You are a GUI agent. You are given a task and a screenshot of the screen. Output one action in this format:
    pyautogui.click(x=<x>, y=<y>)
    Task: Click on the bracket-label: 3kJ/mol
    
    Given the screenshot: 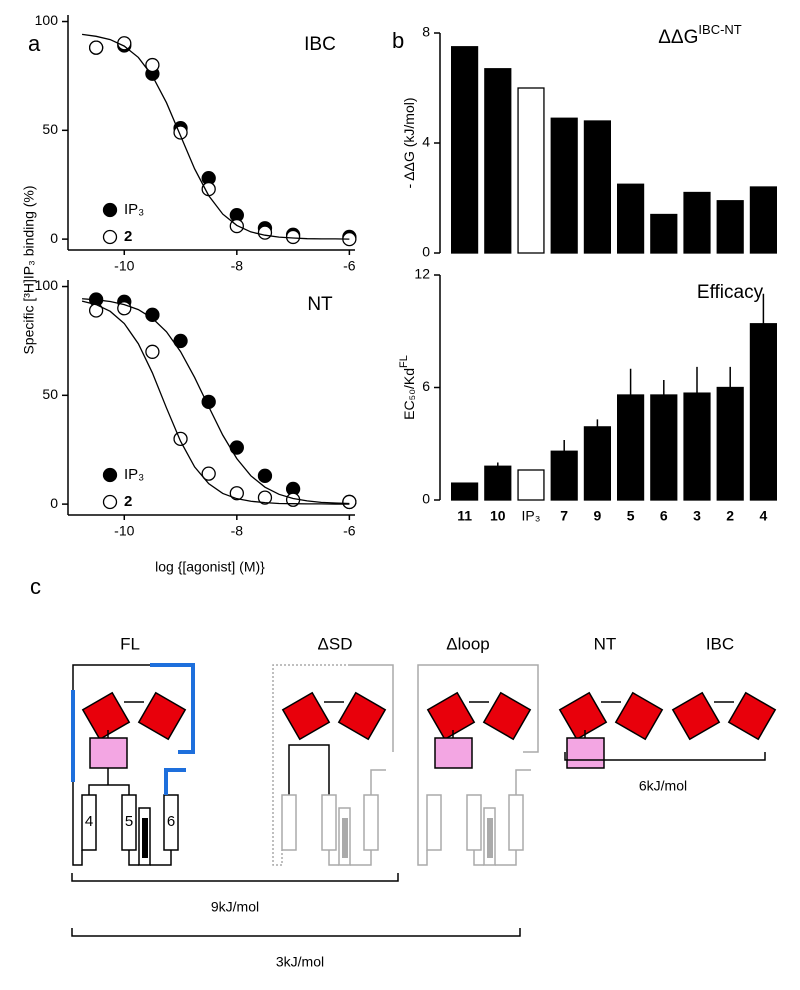 What is the action you would take?
    pyautogui.click(x=300, y=962)
    